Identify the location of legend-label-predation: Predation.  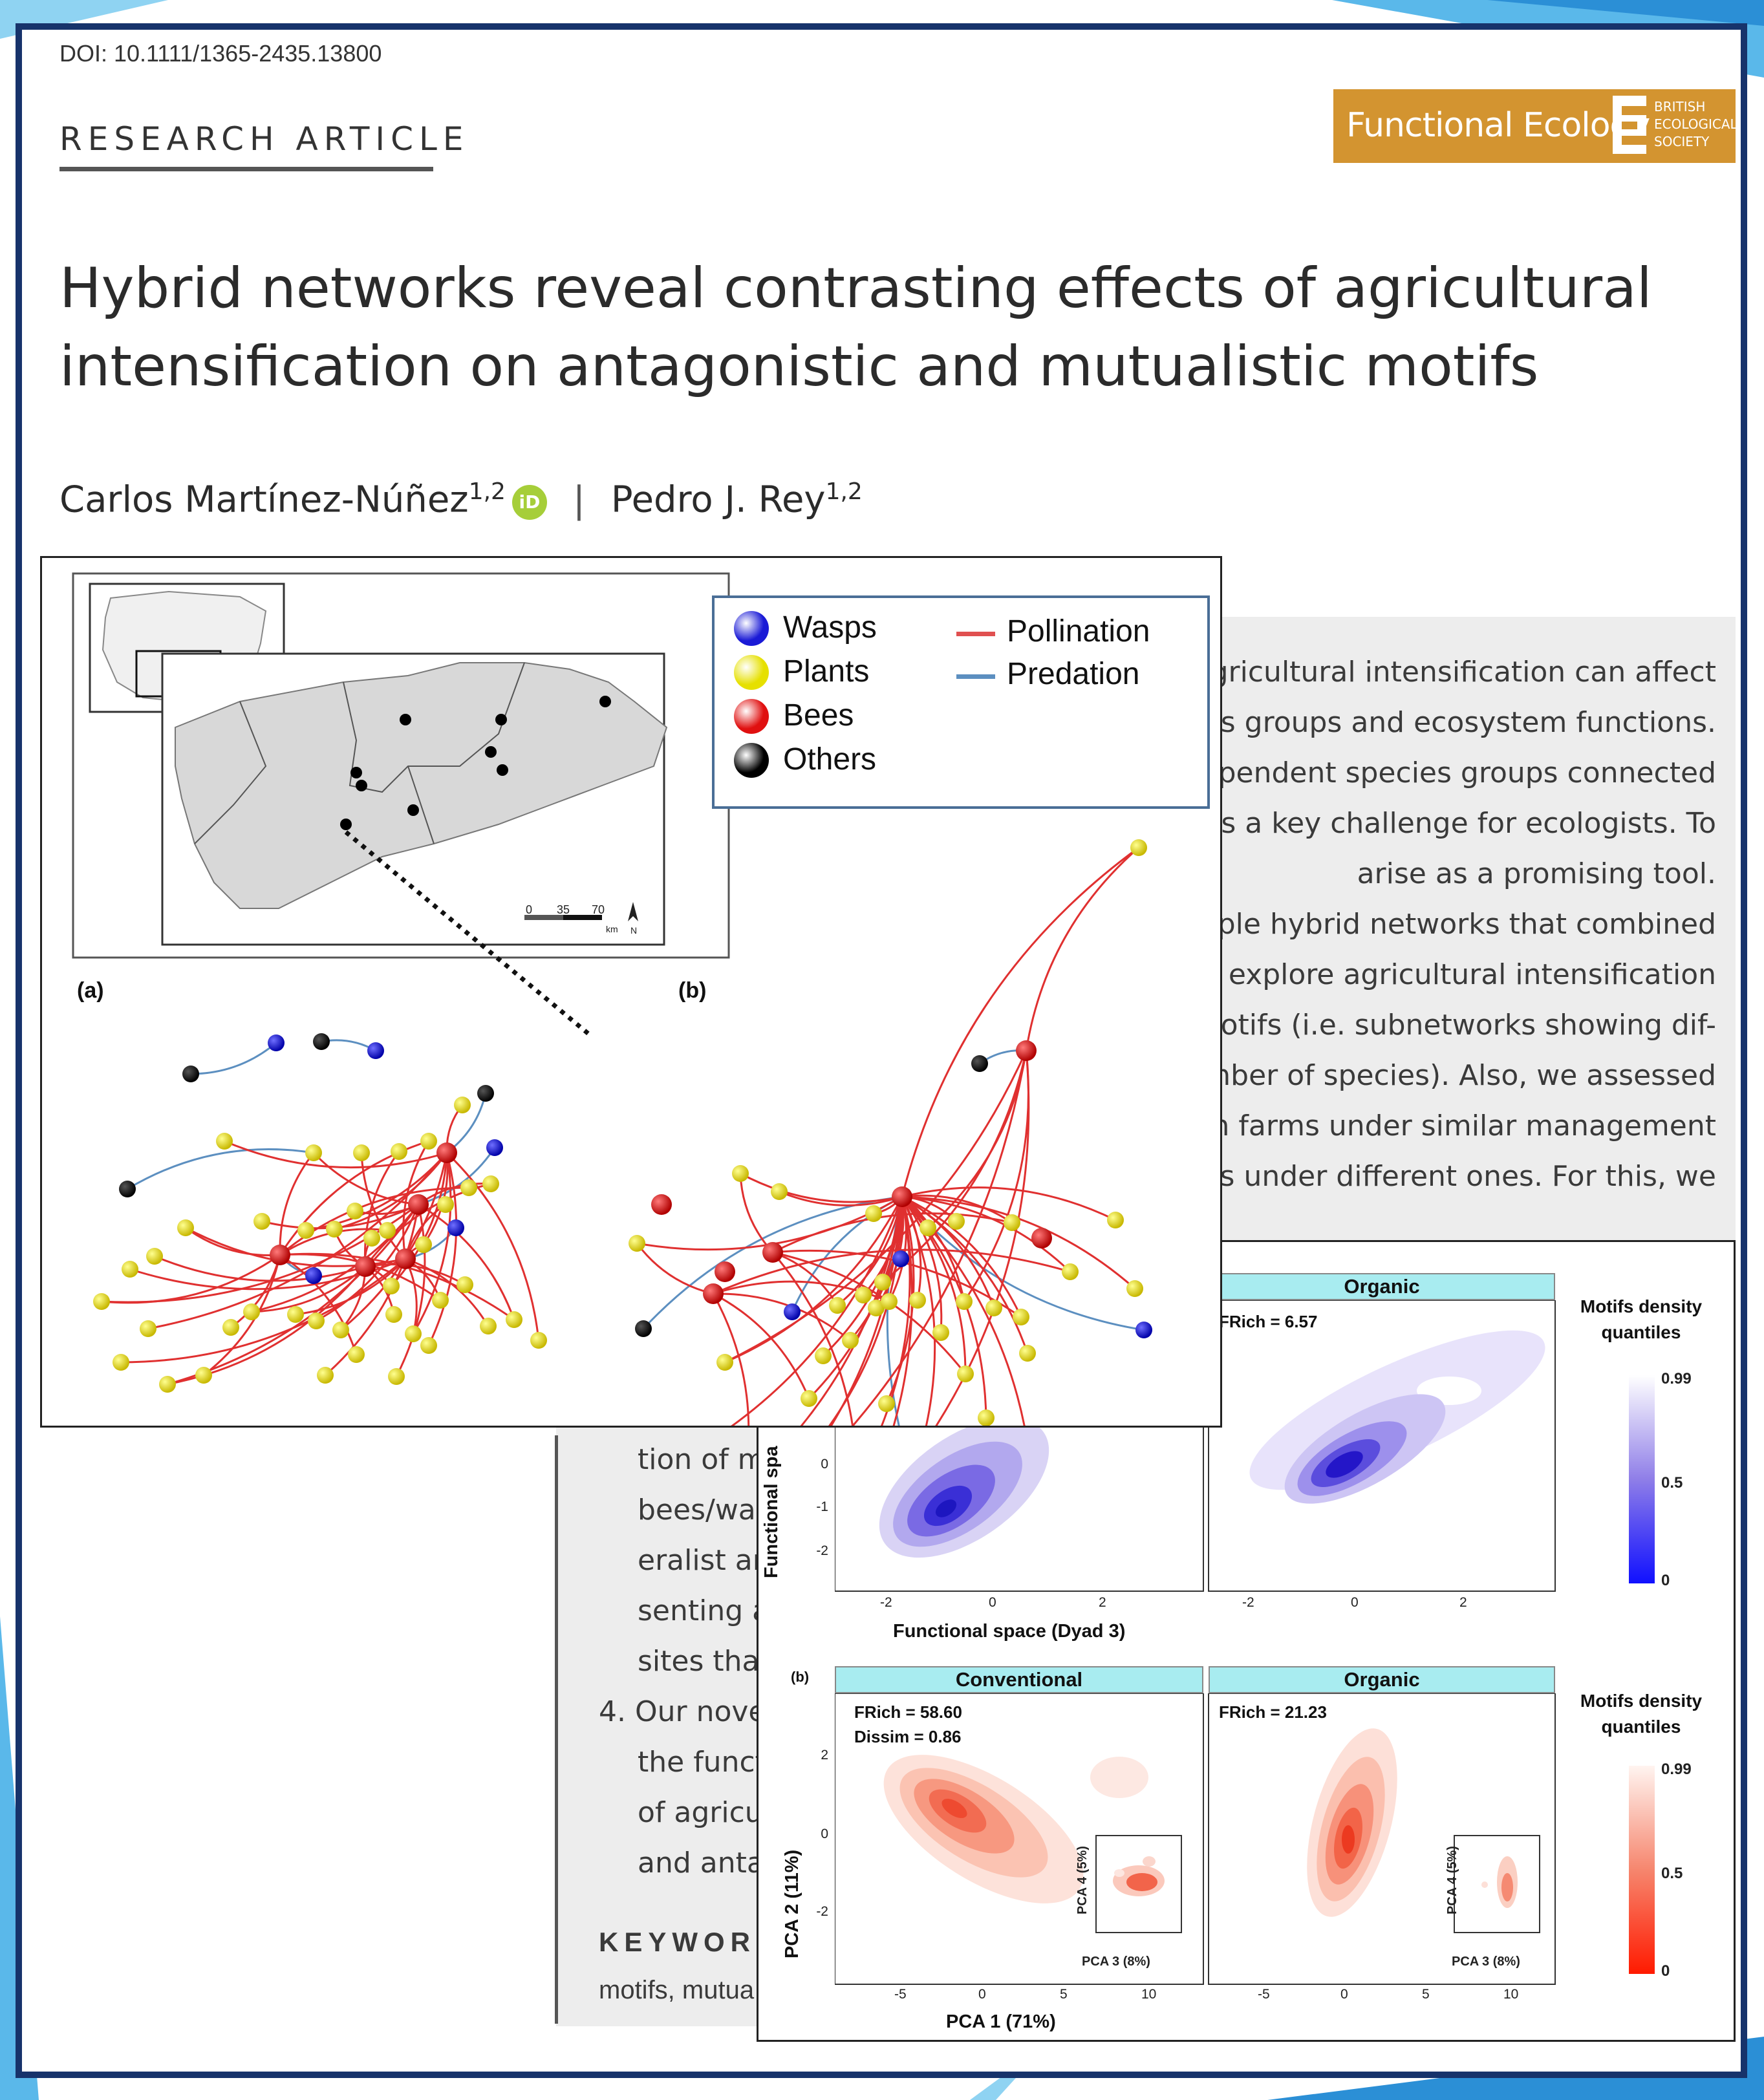
(1073, 674).